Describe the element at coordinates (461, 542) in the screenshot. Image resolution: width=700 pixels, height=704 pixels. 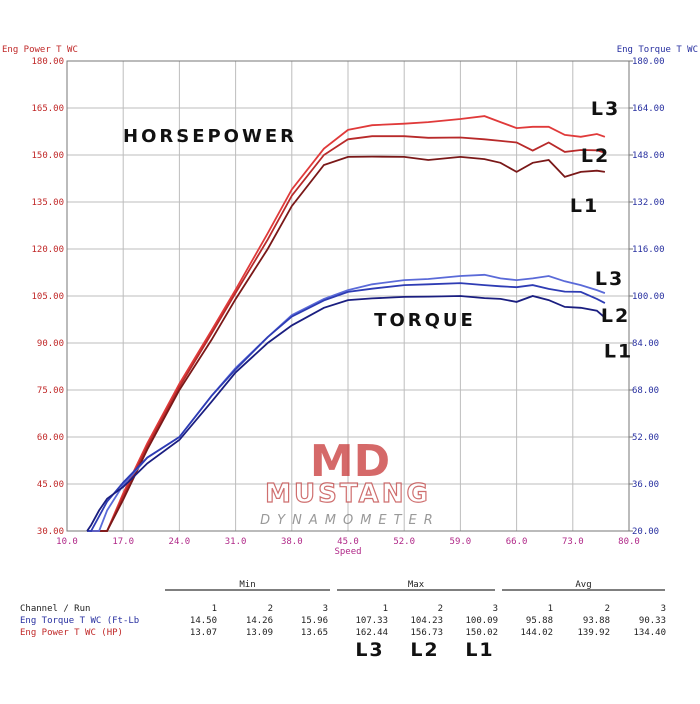
I see `x-tick-label: 59.0` at that location.